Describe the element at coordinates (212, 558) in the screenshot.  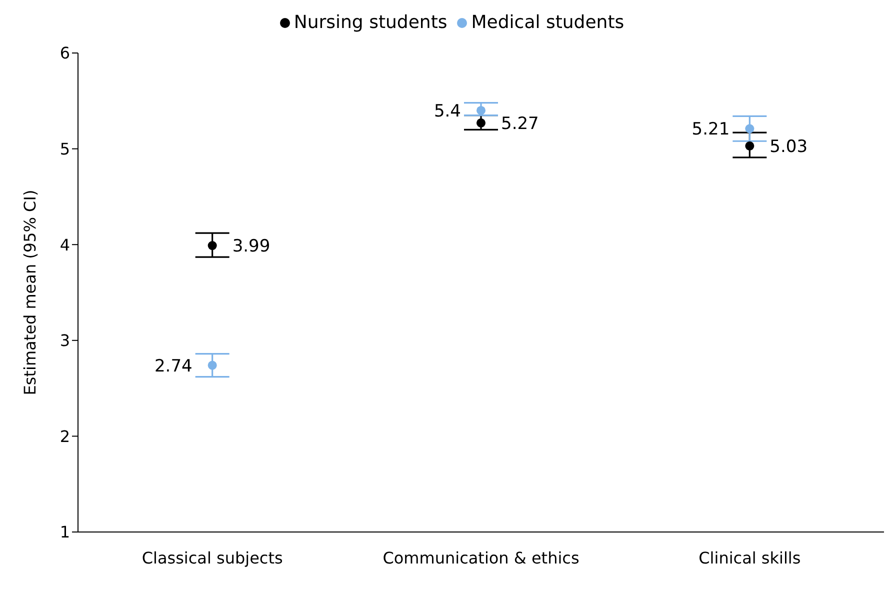
I see `x-tick-label: Classical subjects` at that location.